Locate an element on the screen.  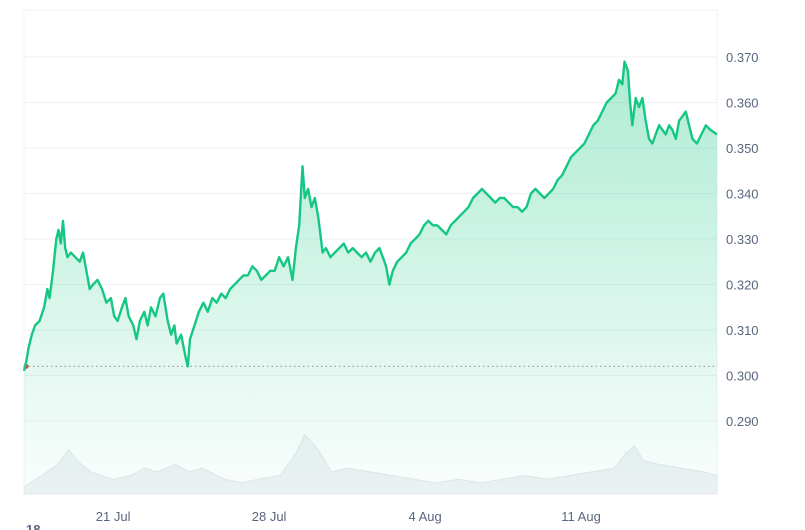
y-tick-label: 0.360 is located at coordinates (742, 103).